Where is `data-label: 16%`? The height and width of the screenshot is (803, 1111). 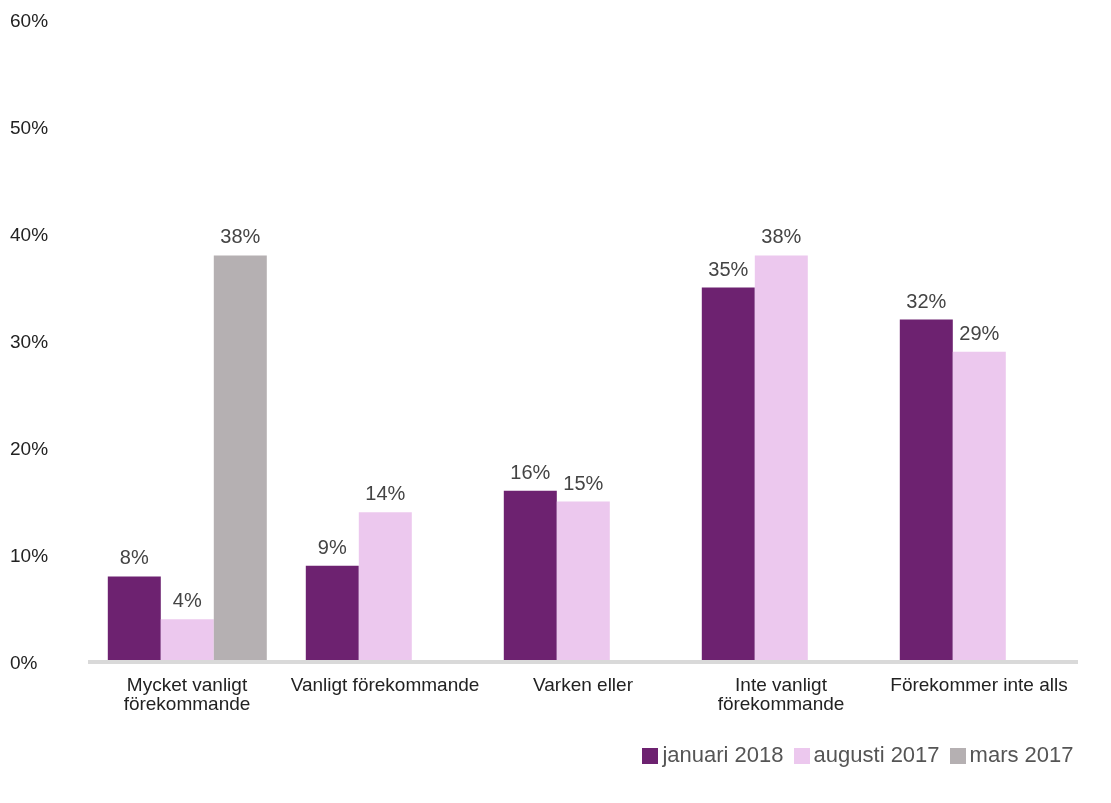 data-label: 16% is located at coordinates (530, 471).